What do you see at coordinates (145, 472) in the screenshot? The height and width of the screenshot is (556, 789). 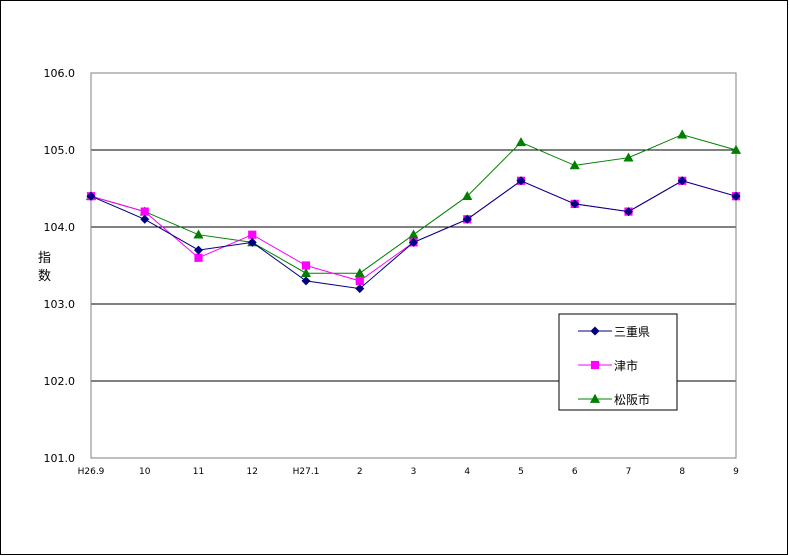 I see `x-tick-label: 10` at bounding box center [145, 472].